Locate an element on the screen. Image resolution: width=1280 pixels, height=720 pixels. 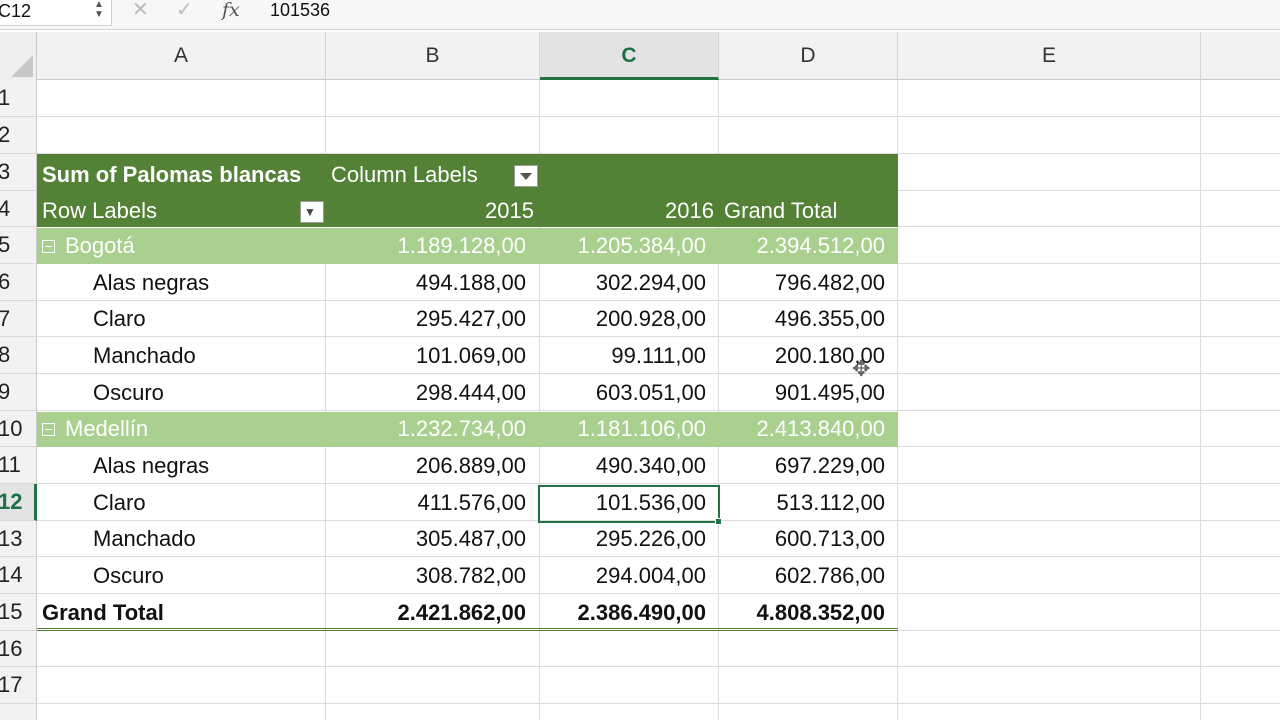
column-labels-filter-button is located at coordinates (526, 176).